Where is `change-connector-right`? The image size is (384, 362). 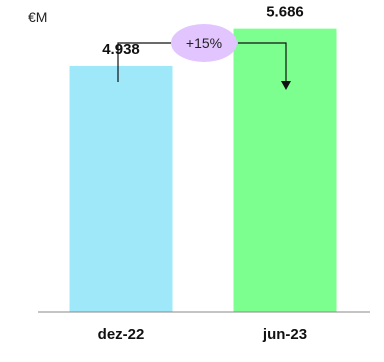
change-connector-right is located at coordinates (262, 62).